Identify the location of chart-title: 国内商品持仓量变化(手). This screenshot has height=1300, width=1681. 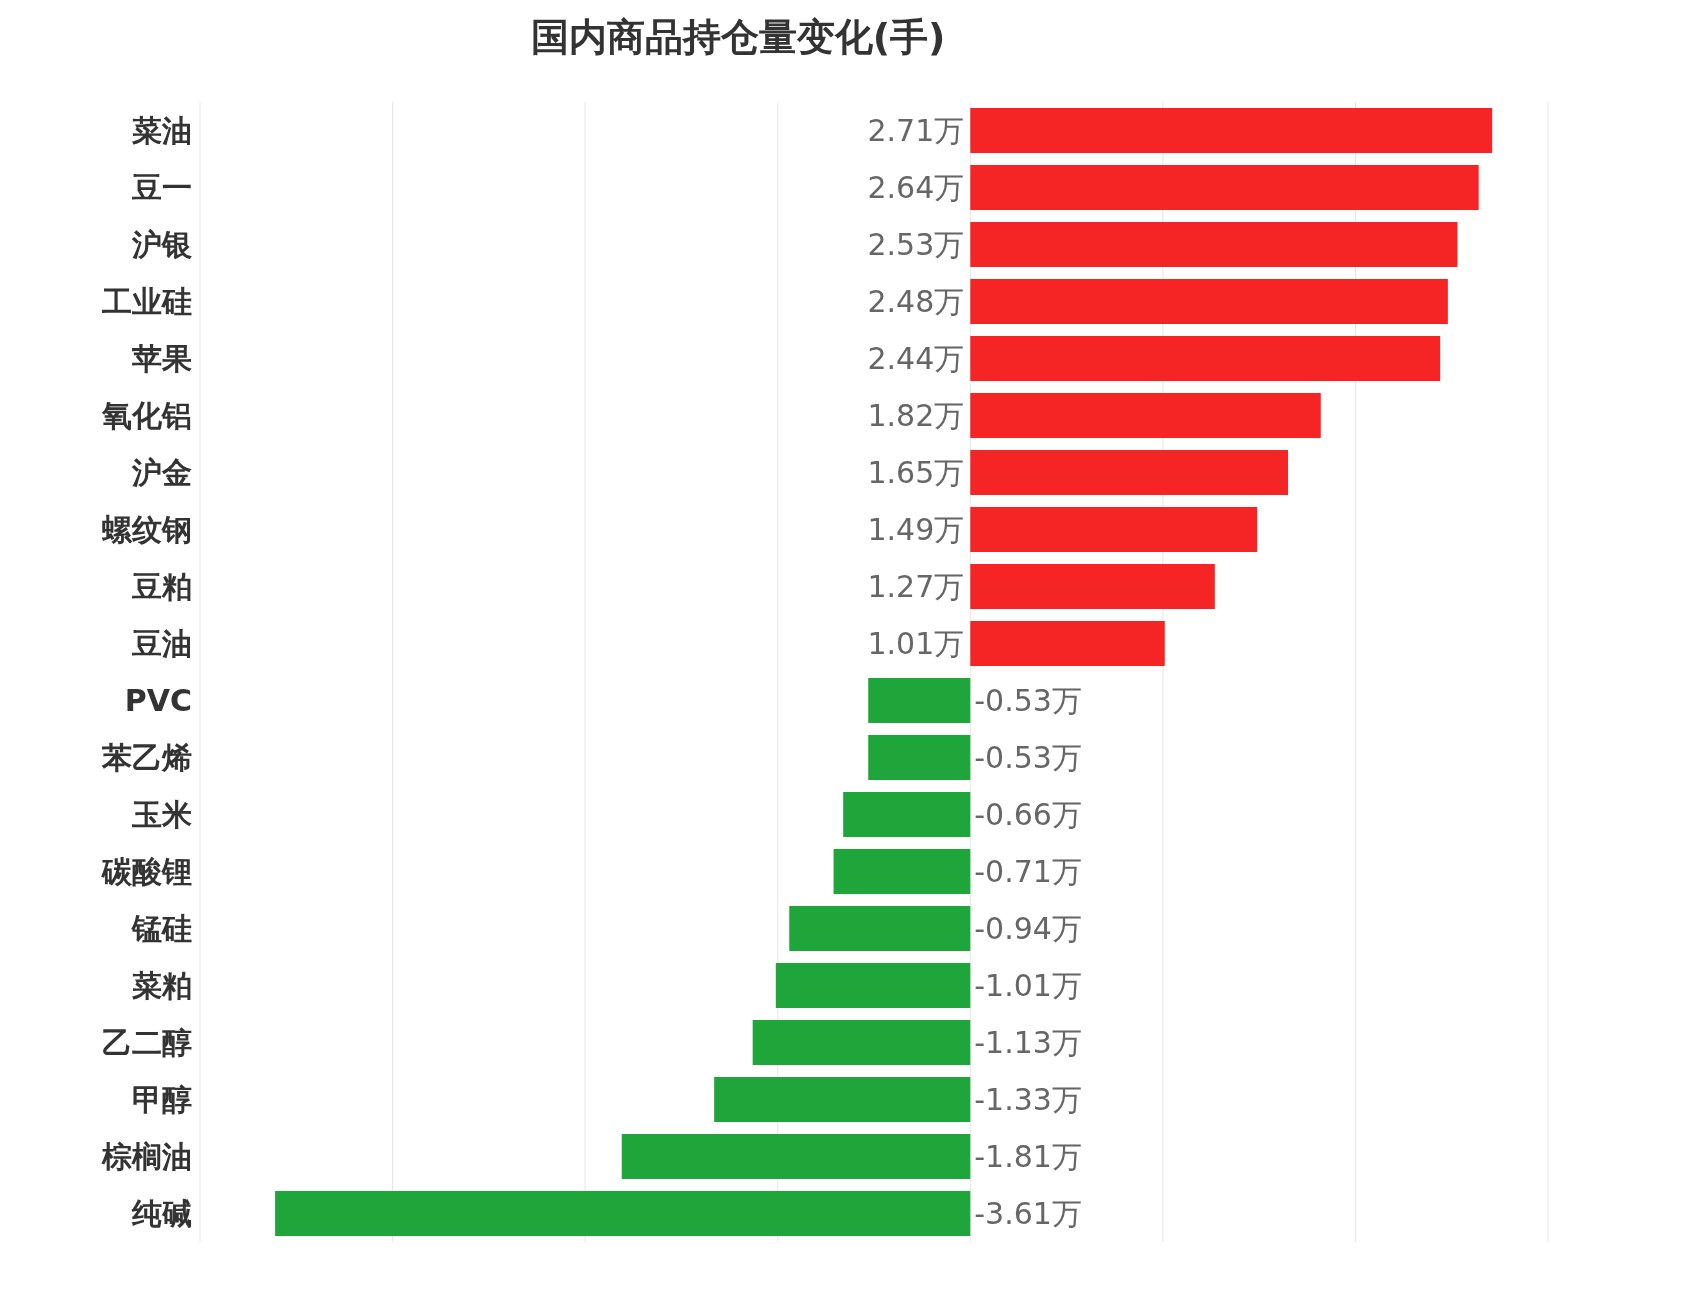
(738, 37).